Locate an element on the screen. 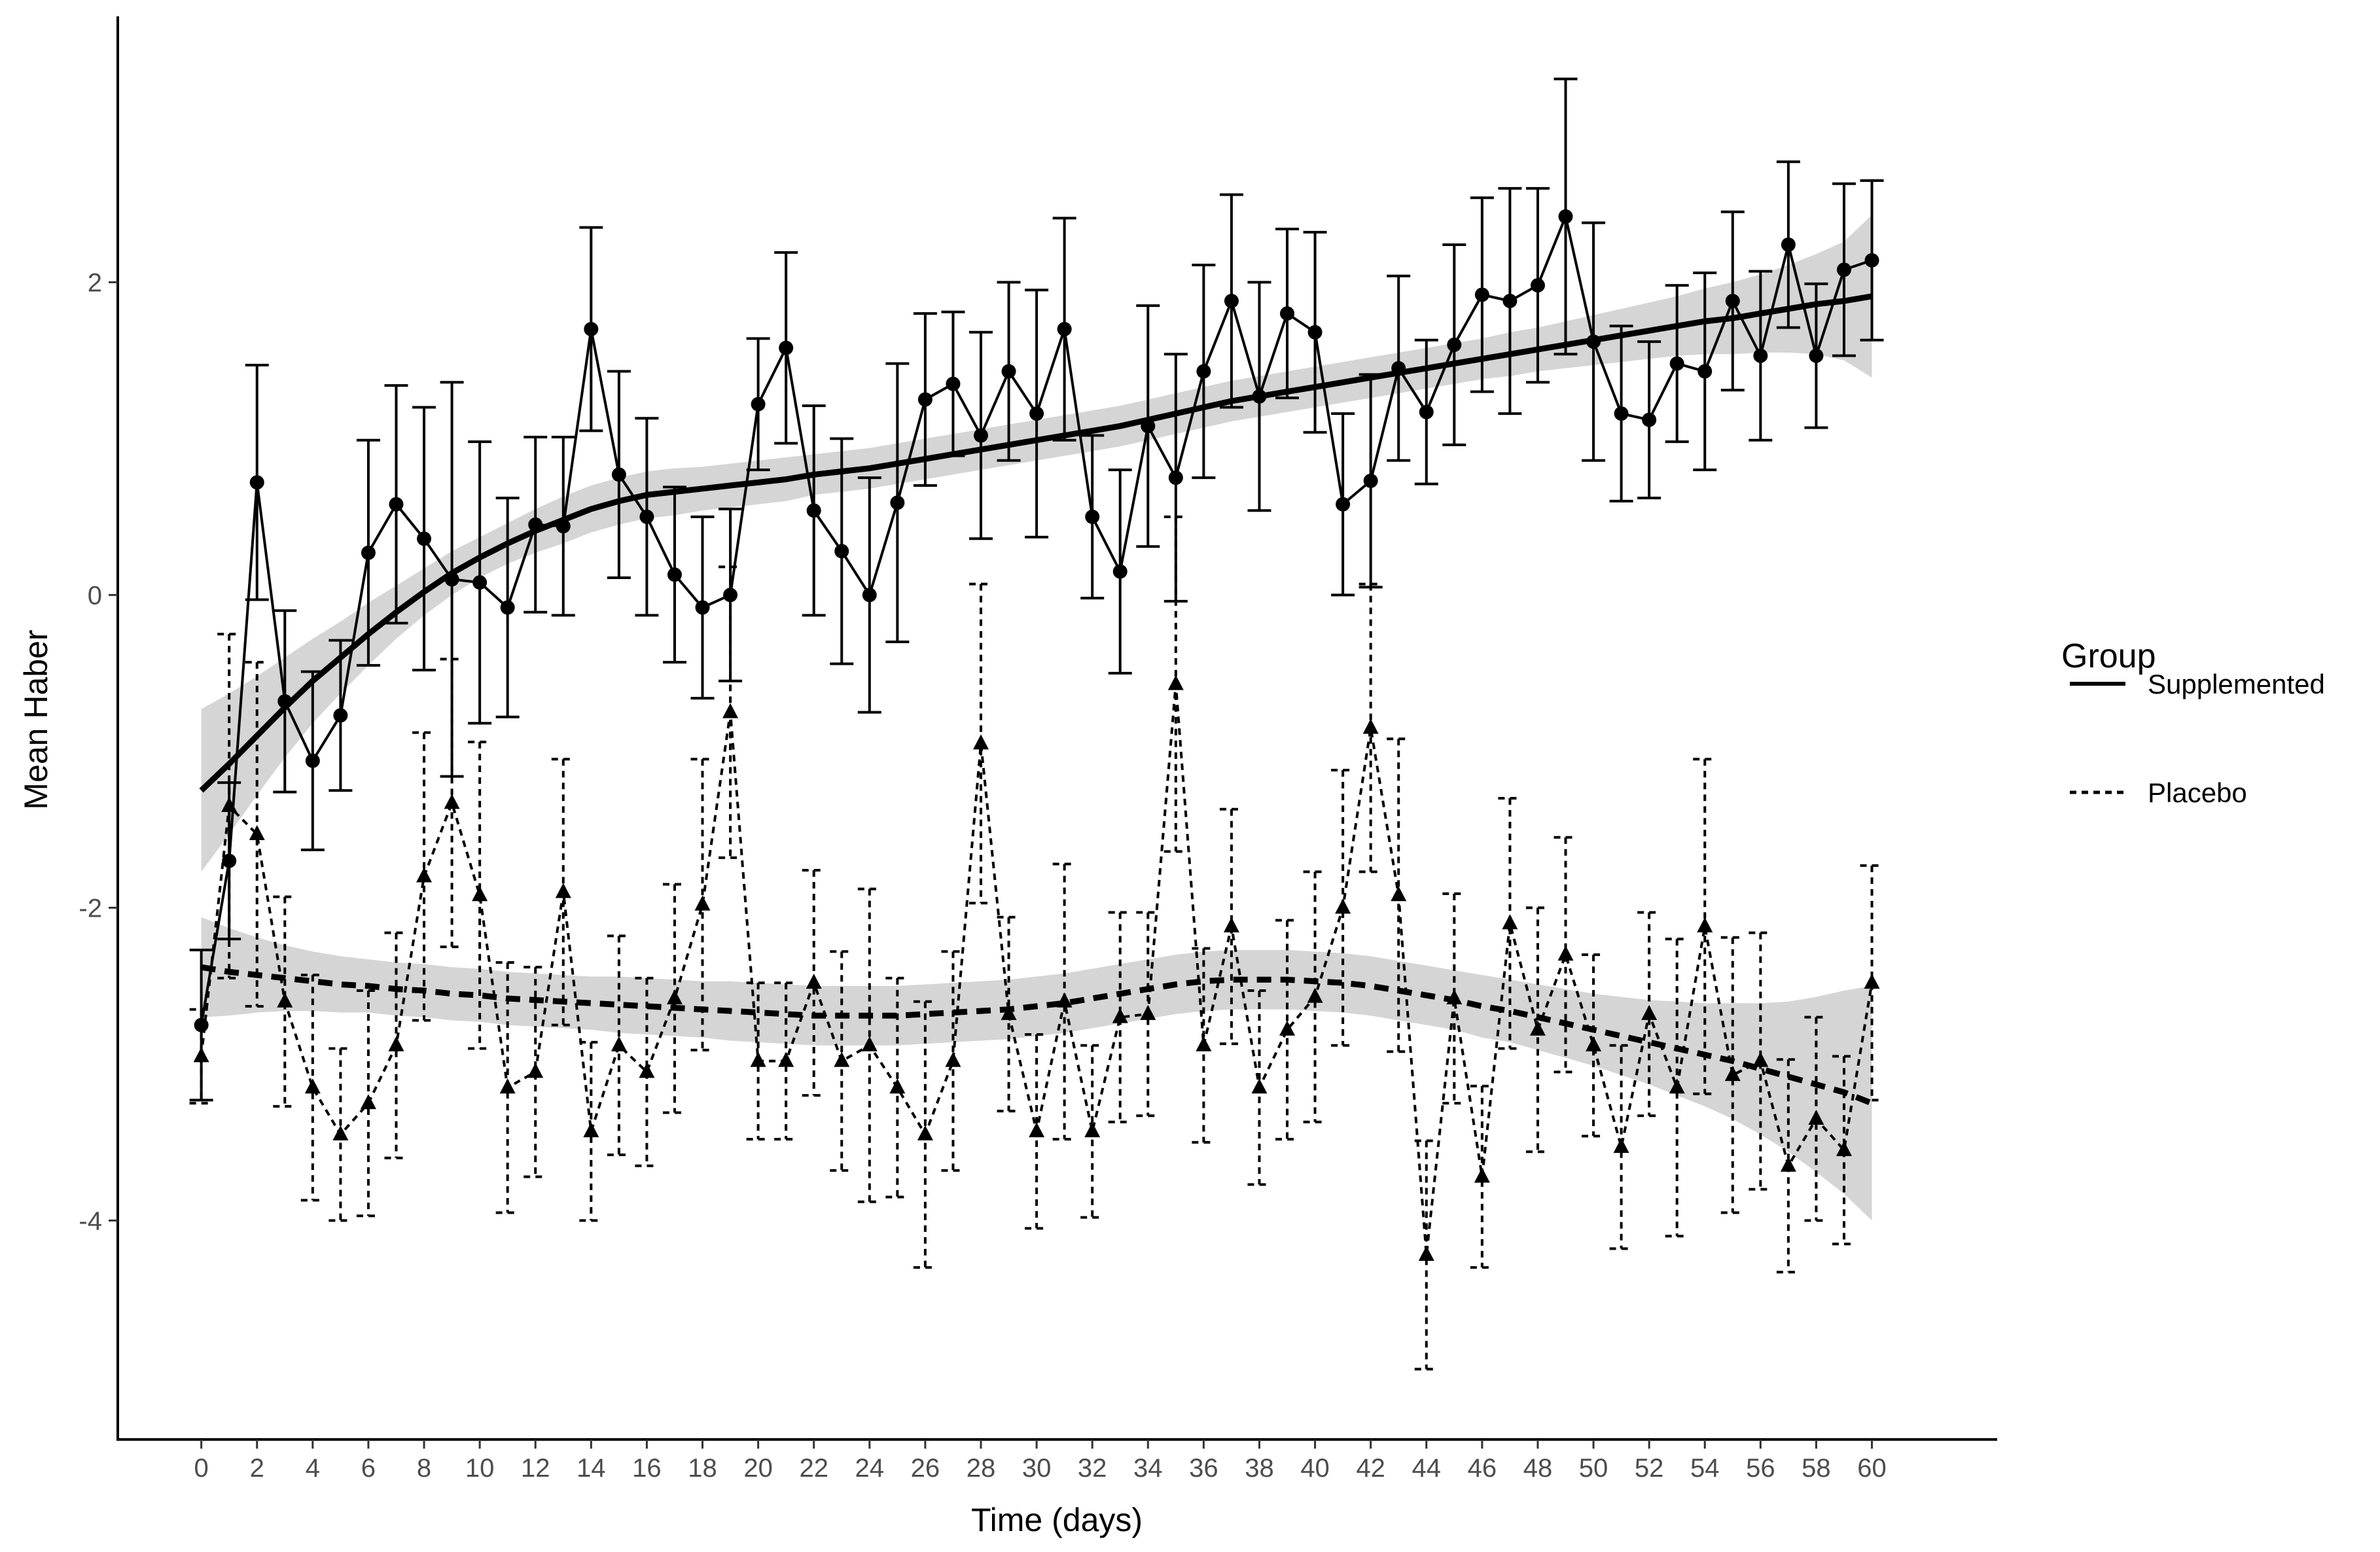 This screenshot has height=1552, width=2380. legend-title: Group is located at coordinates (2108, 656).